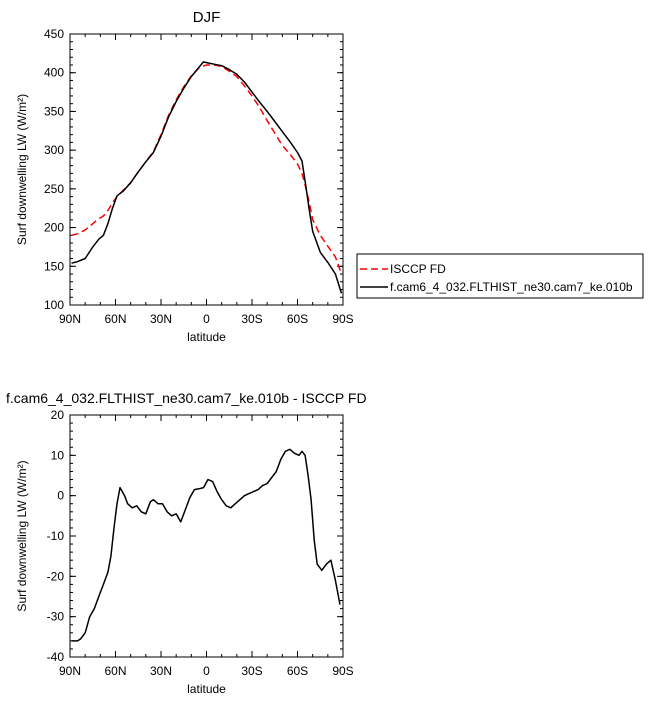 The width and height of the screenshot is (649, 706). I want to click on y-tick-label: -40, so click(56, 657).